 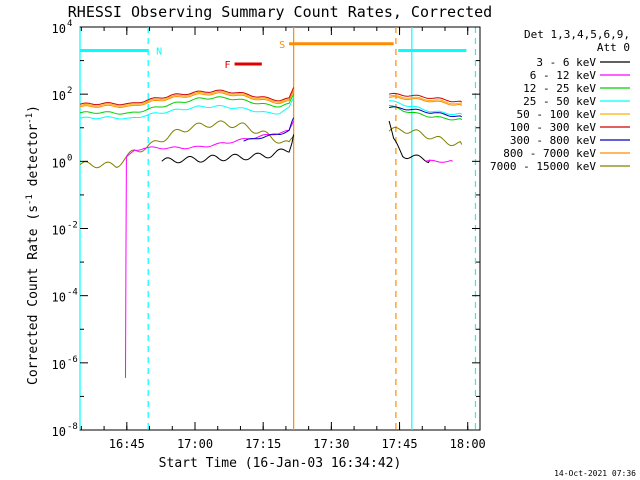 I want to click on series-line-7000-15000-after, so click(x=425, y=136).